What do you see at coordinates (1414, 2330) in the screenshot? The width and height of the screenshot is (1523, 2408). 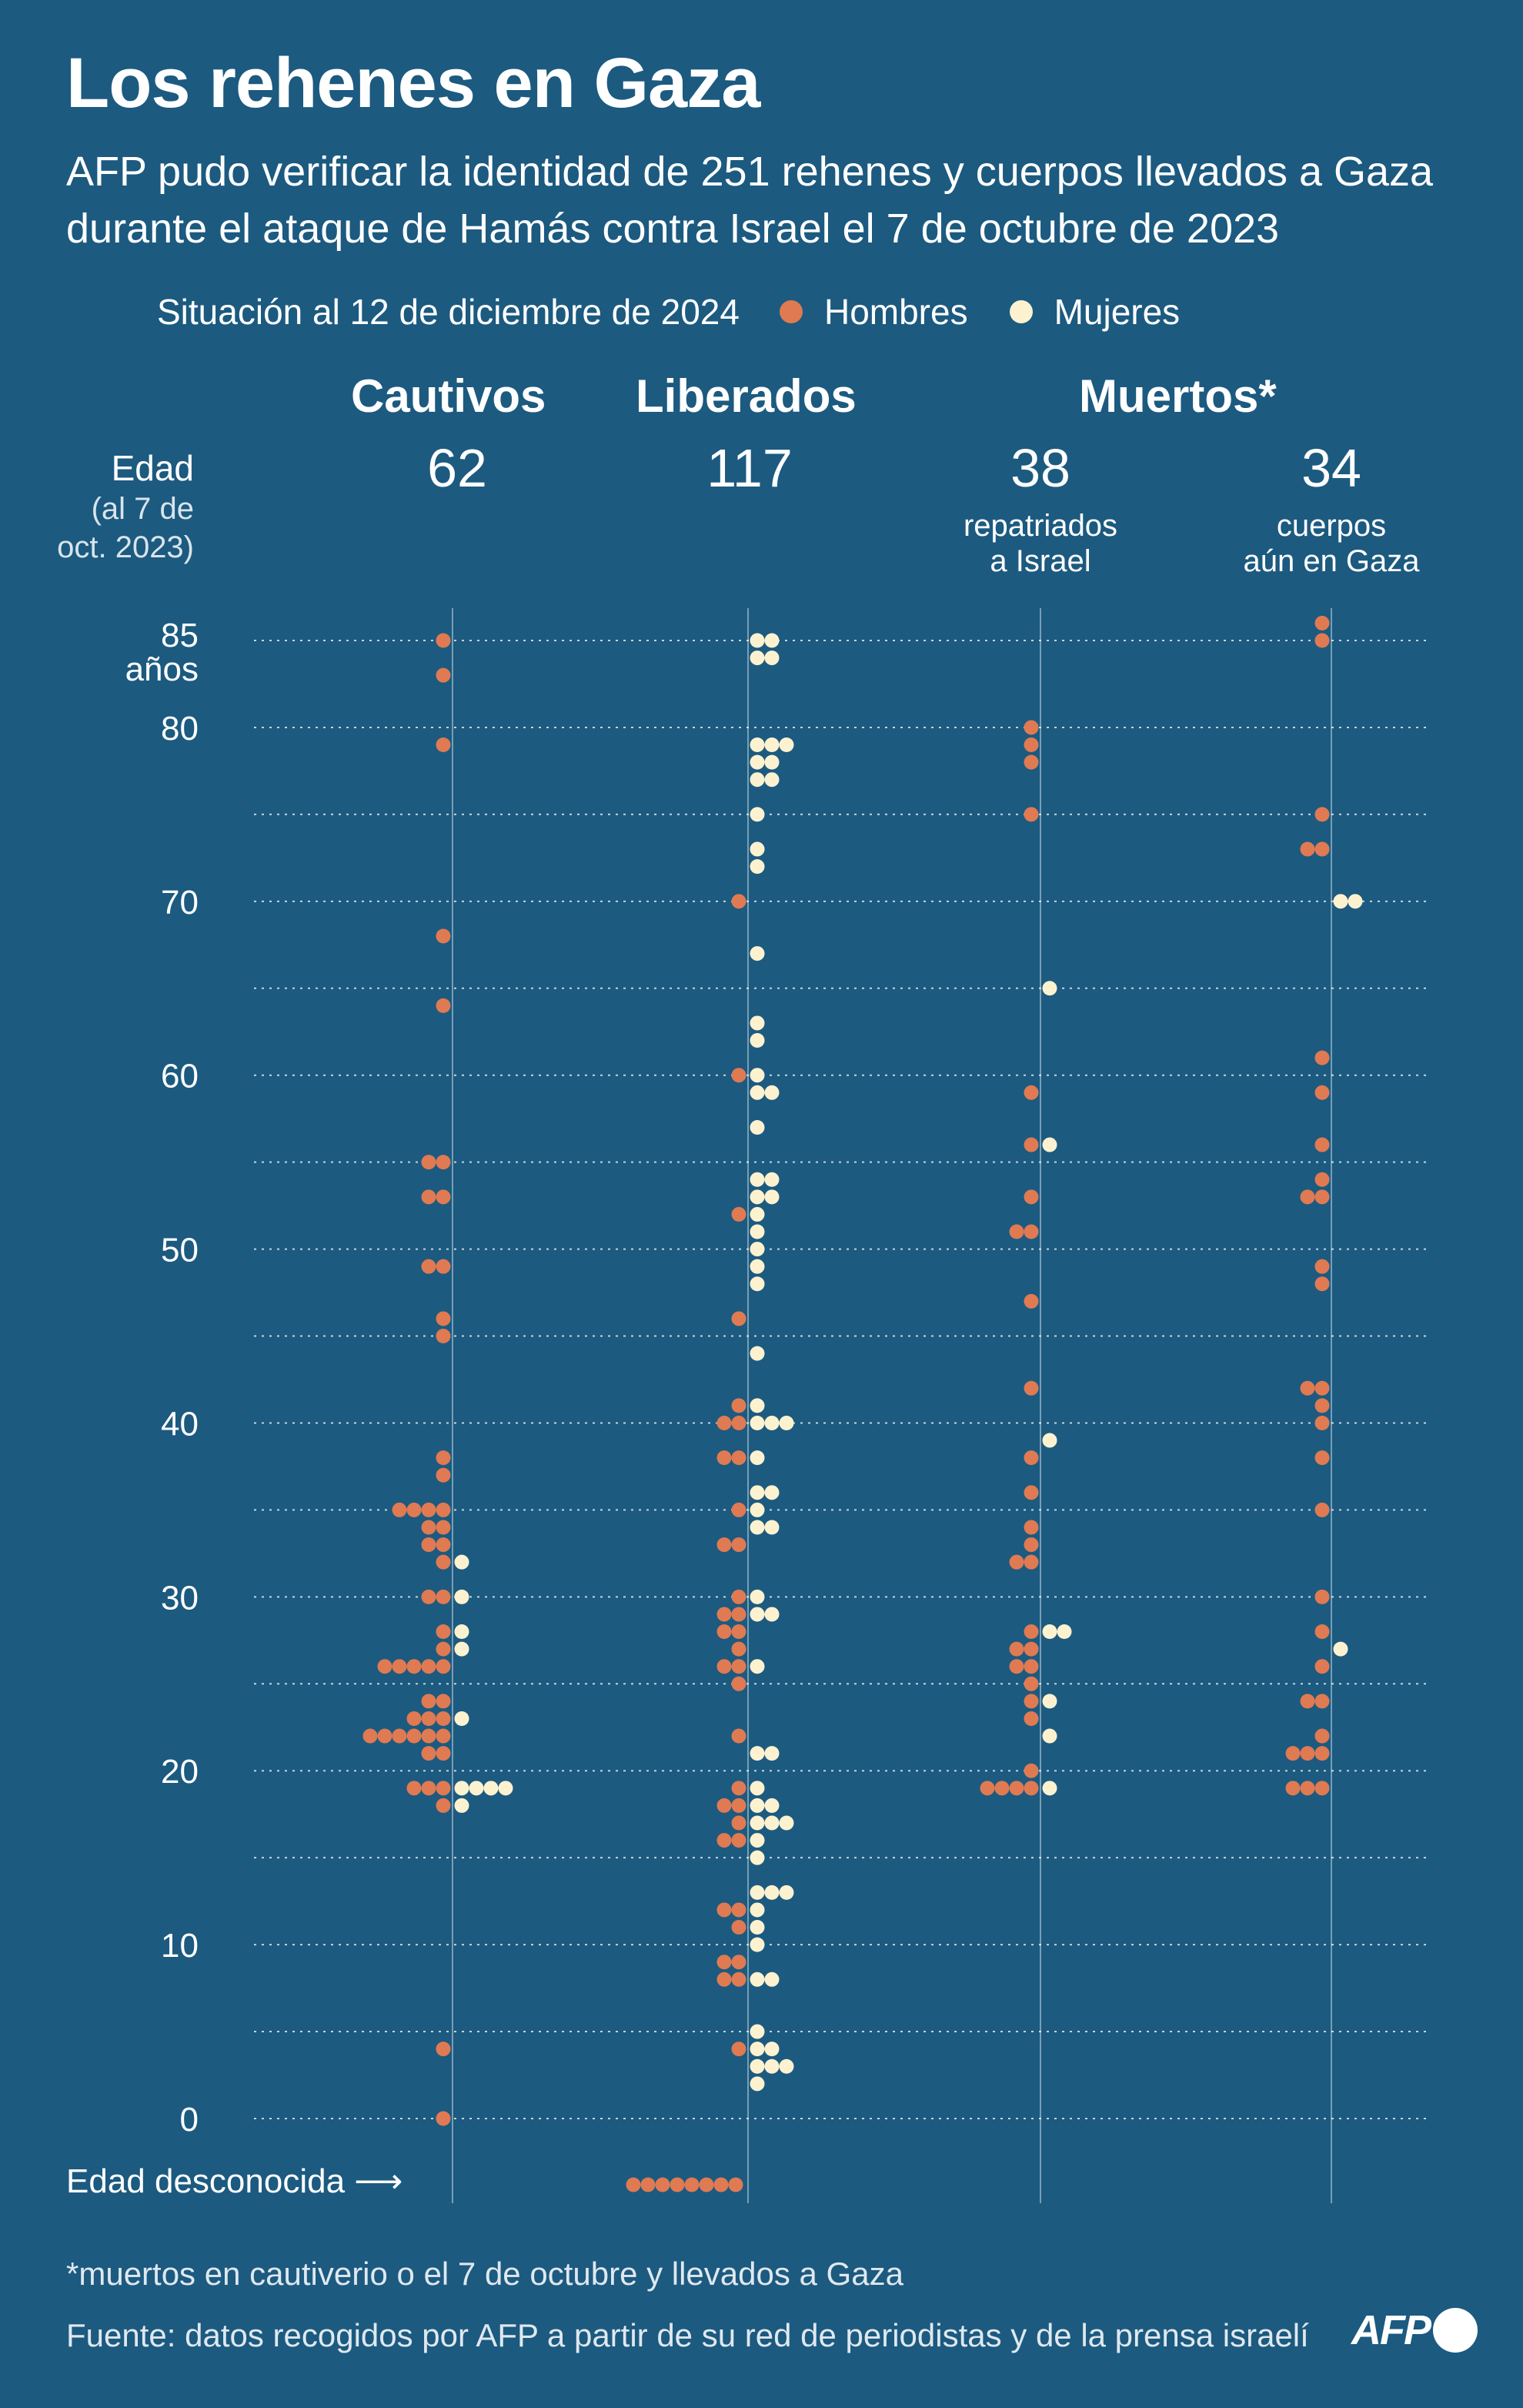 I see `afp-logo: AFP` at bounding box center [1414, 2330].